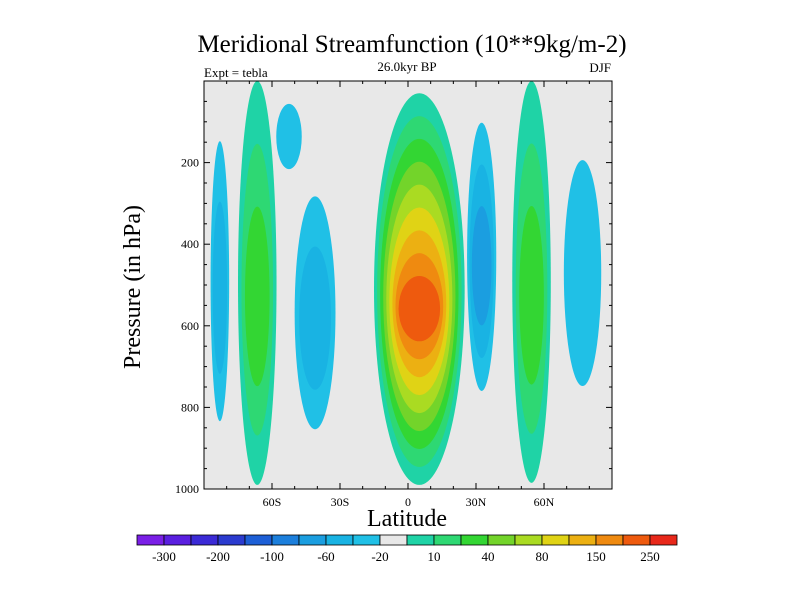  I want to click on cell-nh-polar-negative-level--20, so click(582, 273).